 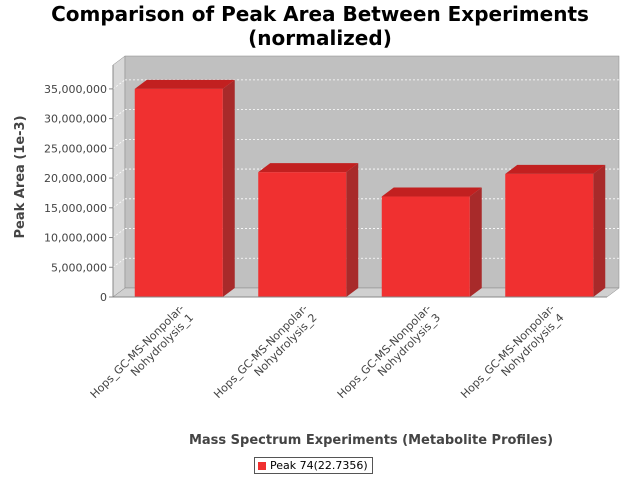 I want to click on legend-swatch, so click(x=262, y=465).